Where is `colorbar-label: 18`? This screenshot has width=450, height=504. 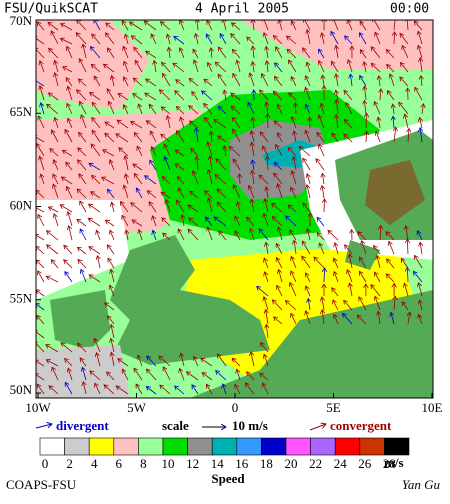
colorbar-label: 18 is located at coordinates (266, 463).